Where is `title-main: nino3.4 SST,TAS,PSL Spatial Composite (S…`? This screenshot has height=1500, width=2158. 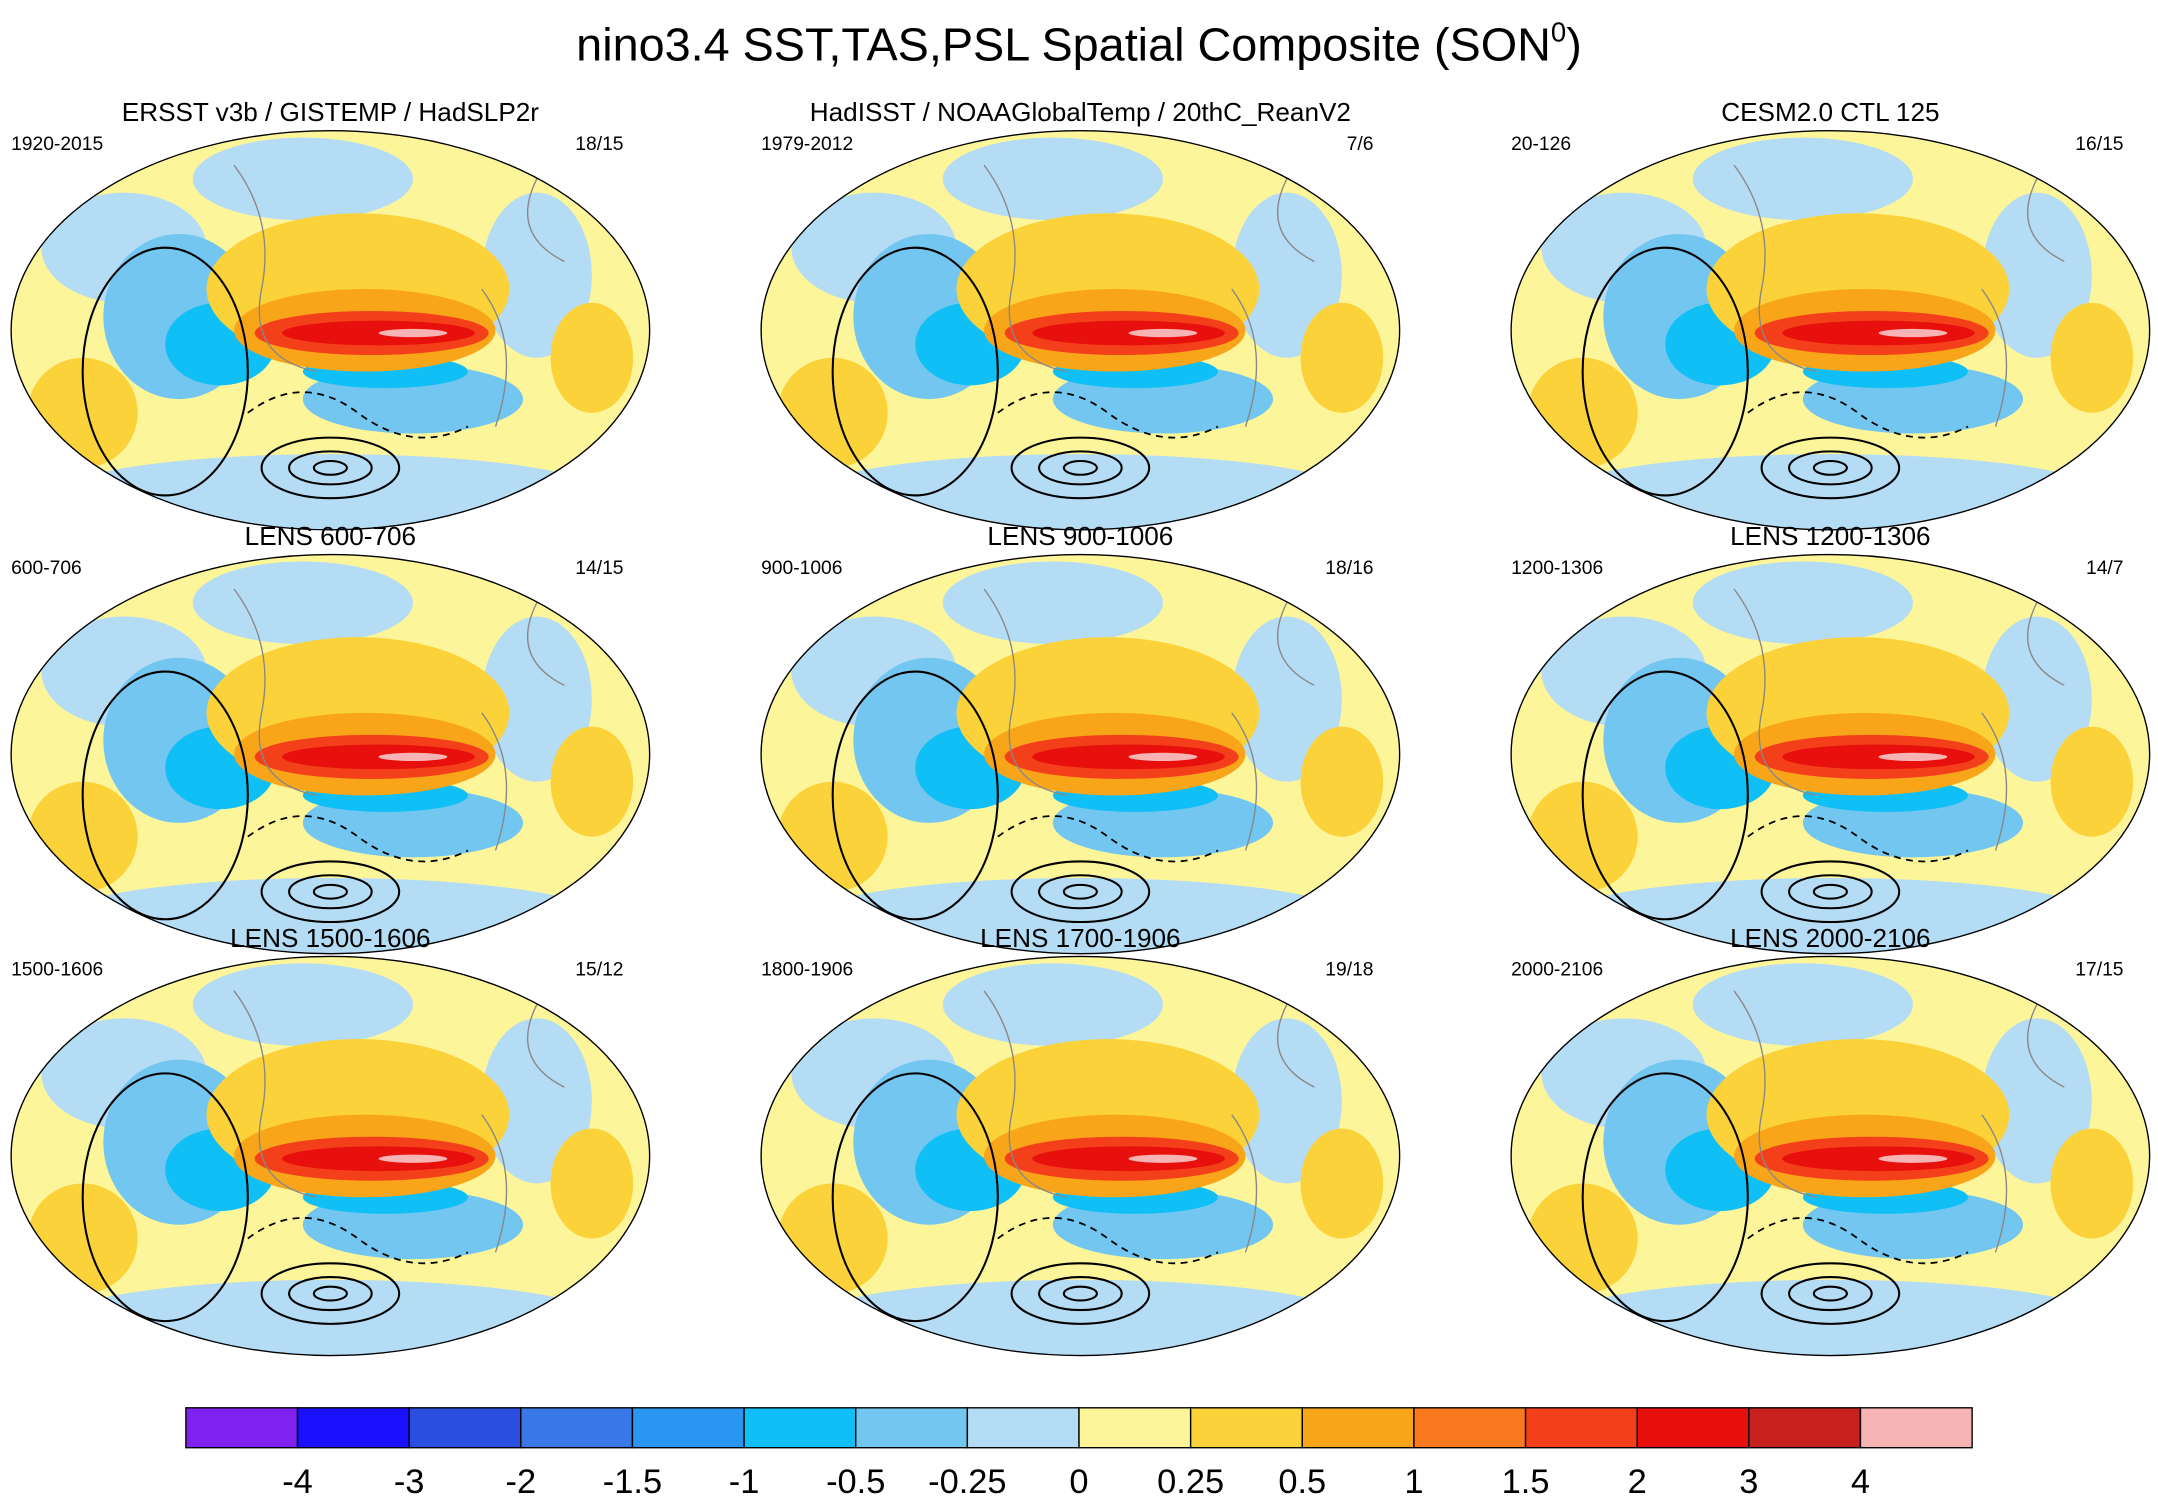 title-main: nino3.4 SST,TAS,PSL Spatial Composite (S… is located at coordinates (1063, 45).